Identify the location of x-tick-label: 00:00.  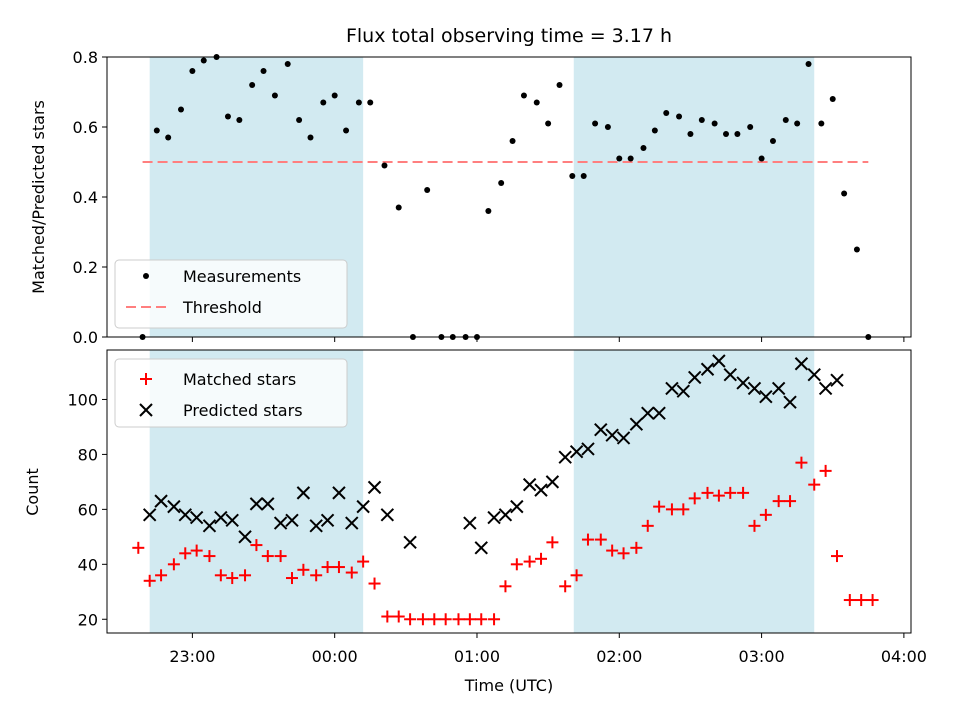
(335, 656).